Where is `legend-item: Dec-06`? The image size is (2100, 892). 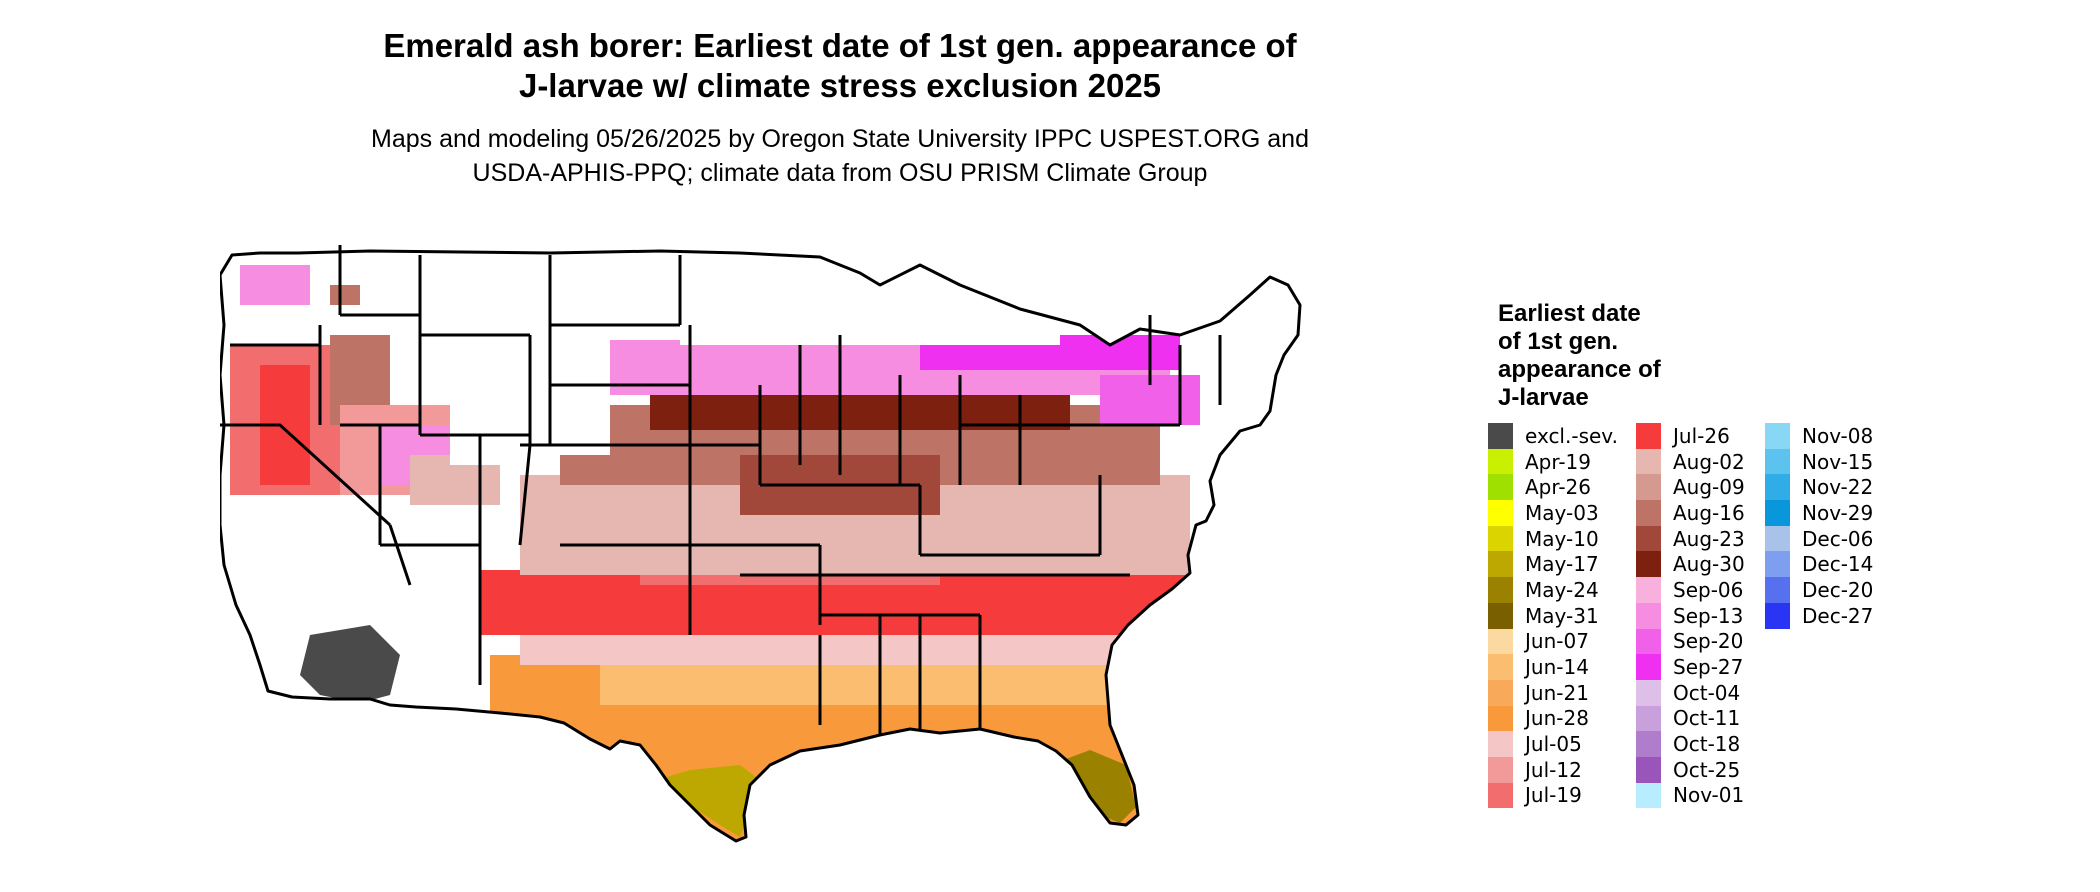
legend-item: Dec-06 is located at coordinates (1819, 538).